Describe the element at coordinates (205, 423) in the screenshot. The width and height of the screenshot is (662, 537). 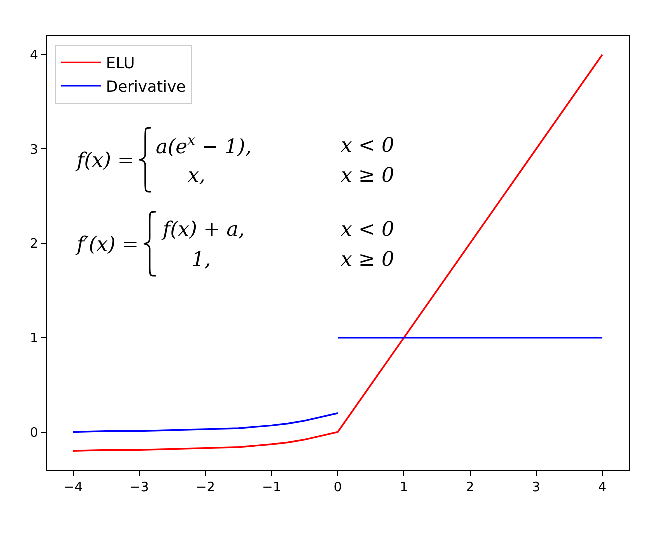
I see `line-series` at that location.